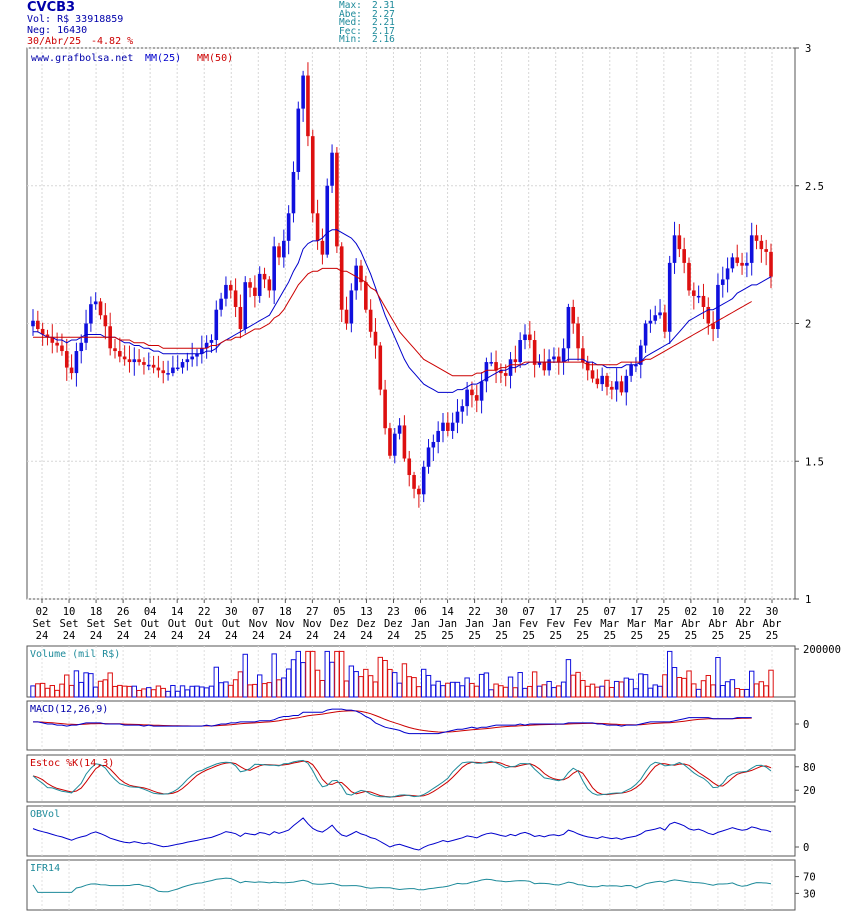  Describe the element at coordinates (82, 58) in the screenshot. I see `legend-site: www.grafbolsa.net` at that location.